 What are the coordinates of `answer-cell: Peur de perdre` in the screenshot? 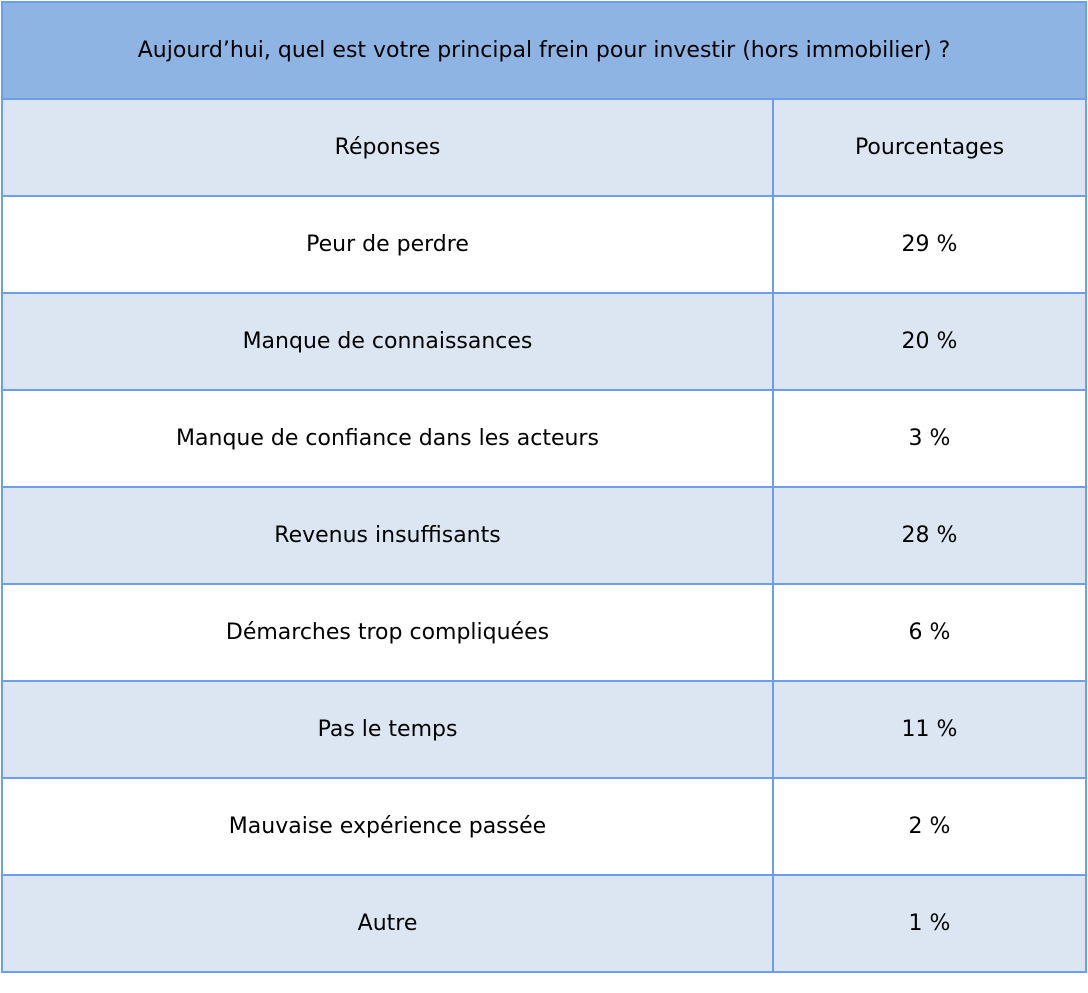 It's located at (387, 244).